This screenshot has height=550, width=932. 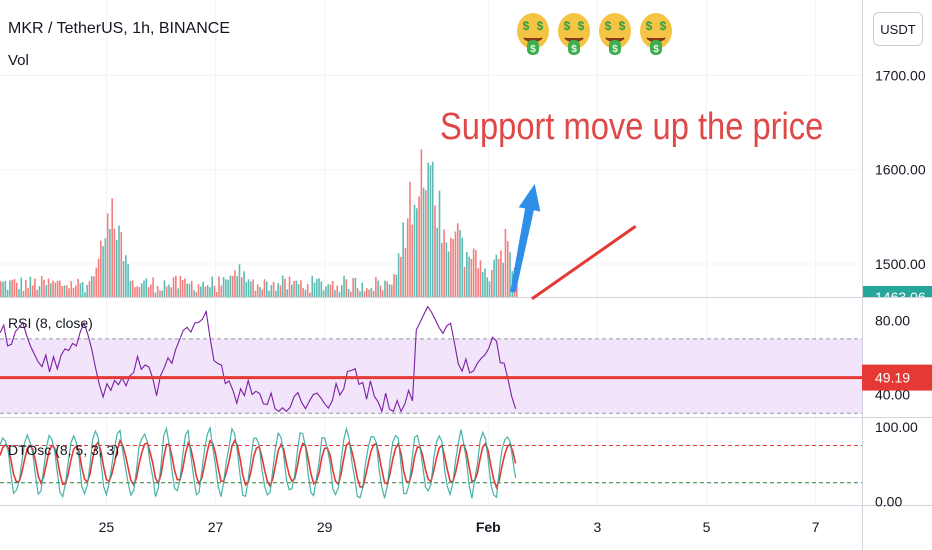 I want to click on support-trend-line, so click(x=584, y=263).